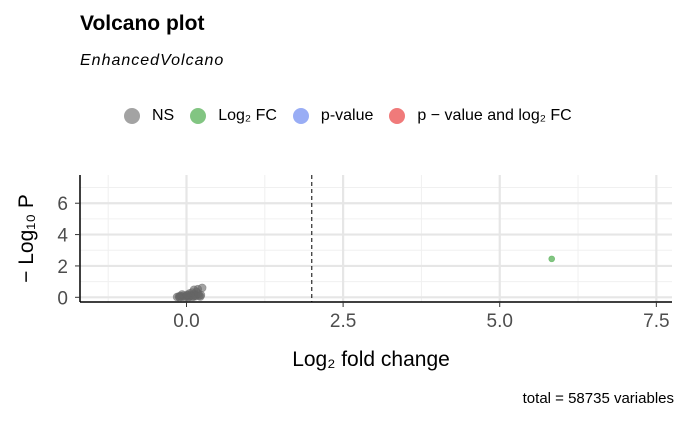 The image size is (690, 426). What do you see at coordinates (247, 115) in the screenshot?
I see `legend-label-log2fc: Log₂ FC` at bounding box center [247, 115].